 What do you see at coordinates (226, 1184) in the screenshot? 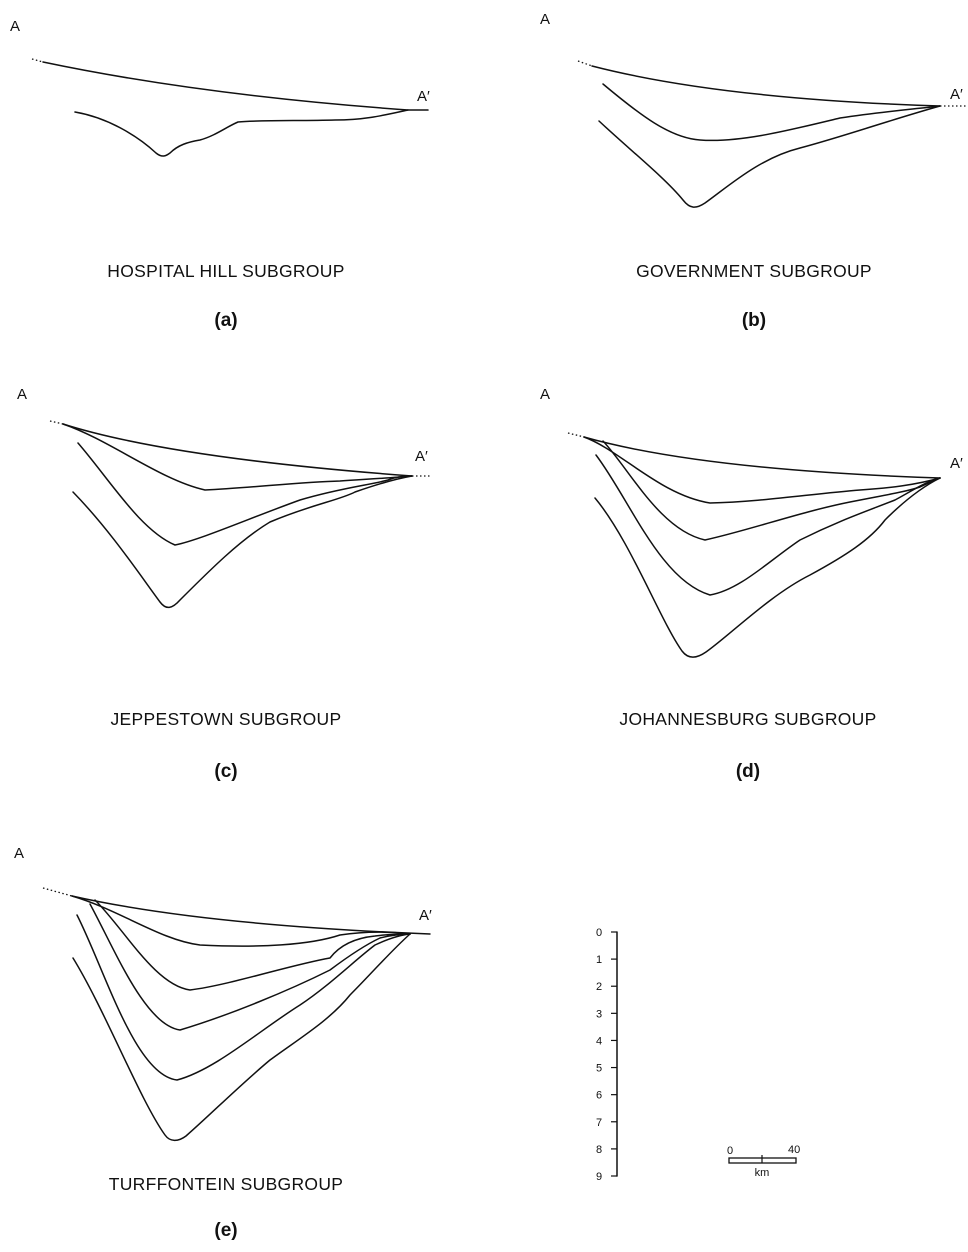
I see `panel-e-title: TURFFONTEIN SUBGROUP` at bounding box center [226, 1184].